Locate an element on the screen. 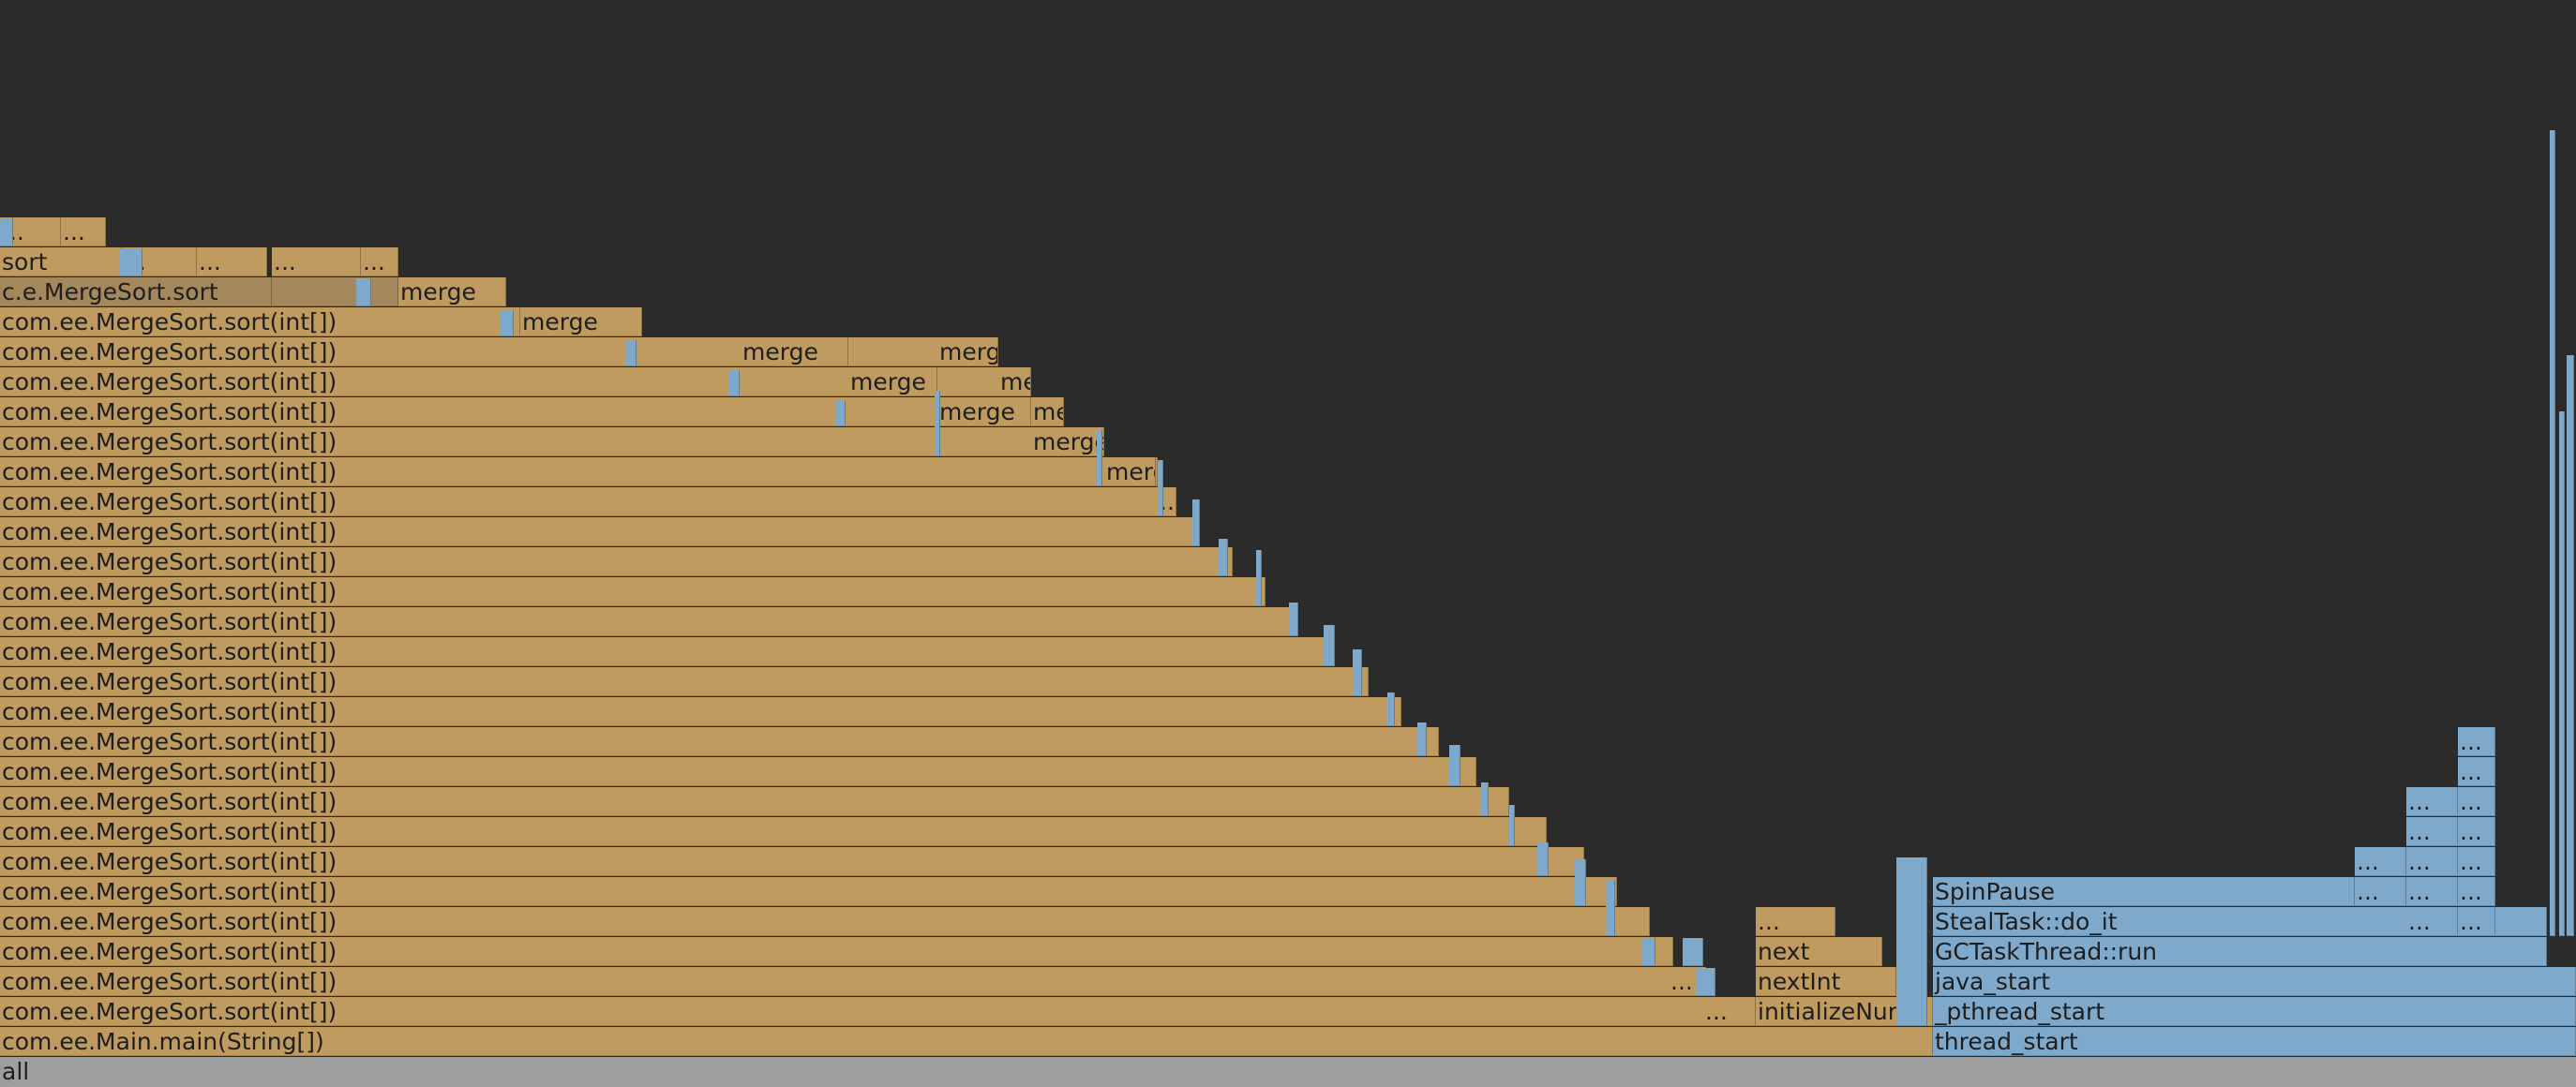 The image size is (2576, 1087). frame-mergesort-sort: c.e.MergeSort.sort is located at coordinates (136, 291).